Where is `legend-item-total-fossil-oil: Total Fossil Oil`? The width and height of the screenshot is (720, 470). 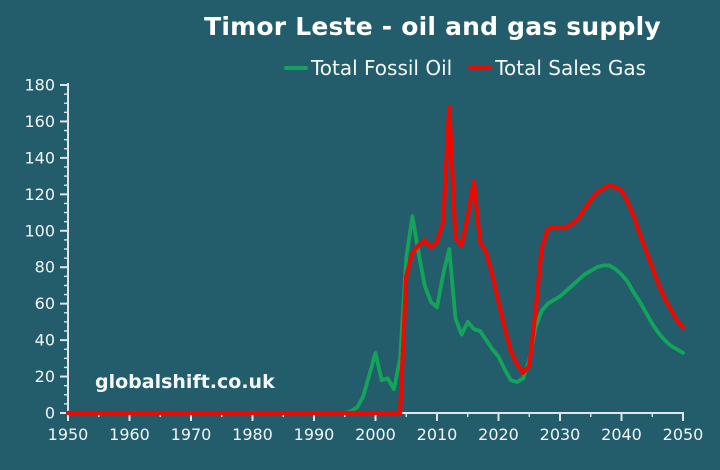 legend-item-total-fossil-oil: Total Fossil Oil is located at coordinates (368, 68).